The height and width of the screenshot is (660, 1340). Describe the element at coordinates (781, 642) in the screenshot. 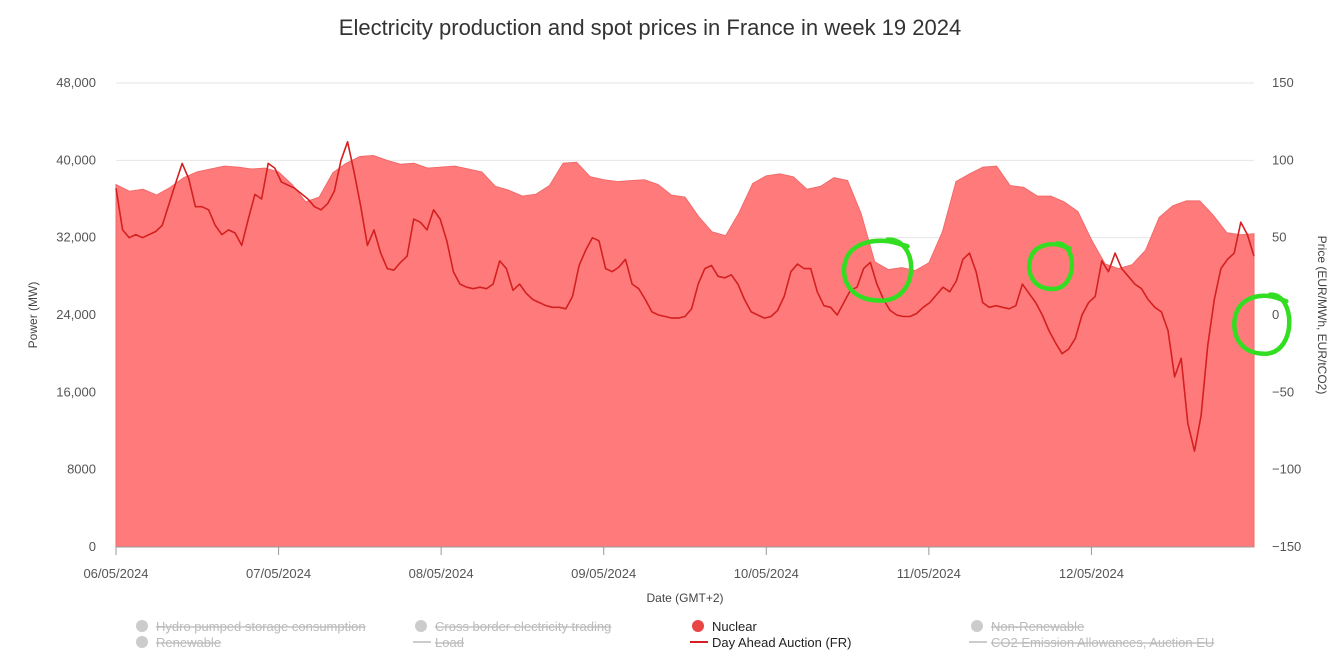

I see `legend-label: Day Ahead Auction (FR)` at that location.